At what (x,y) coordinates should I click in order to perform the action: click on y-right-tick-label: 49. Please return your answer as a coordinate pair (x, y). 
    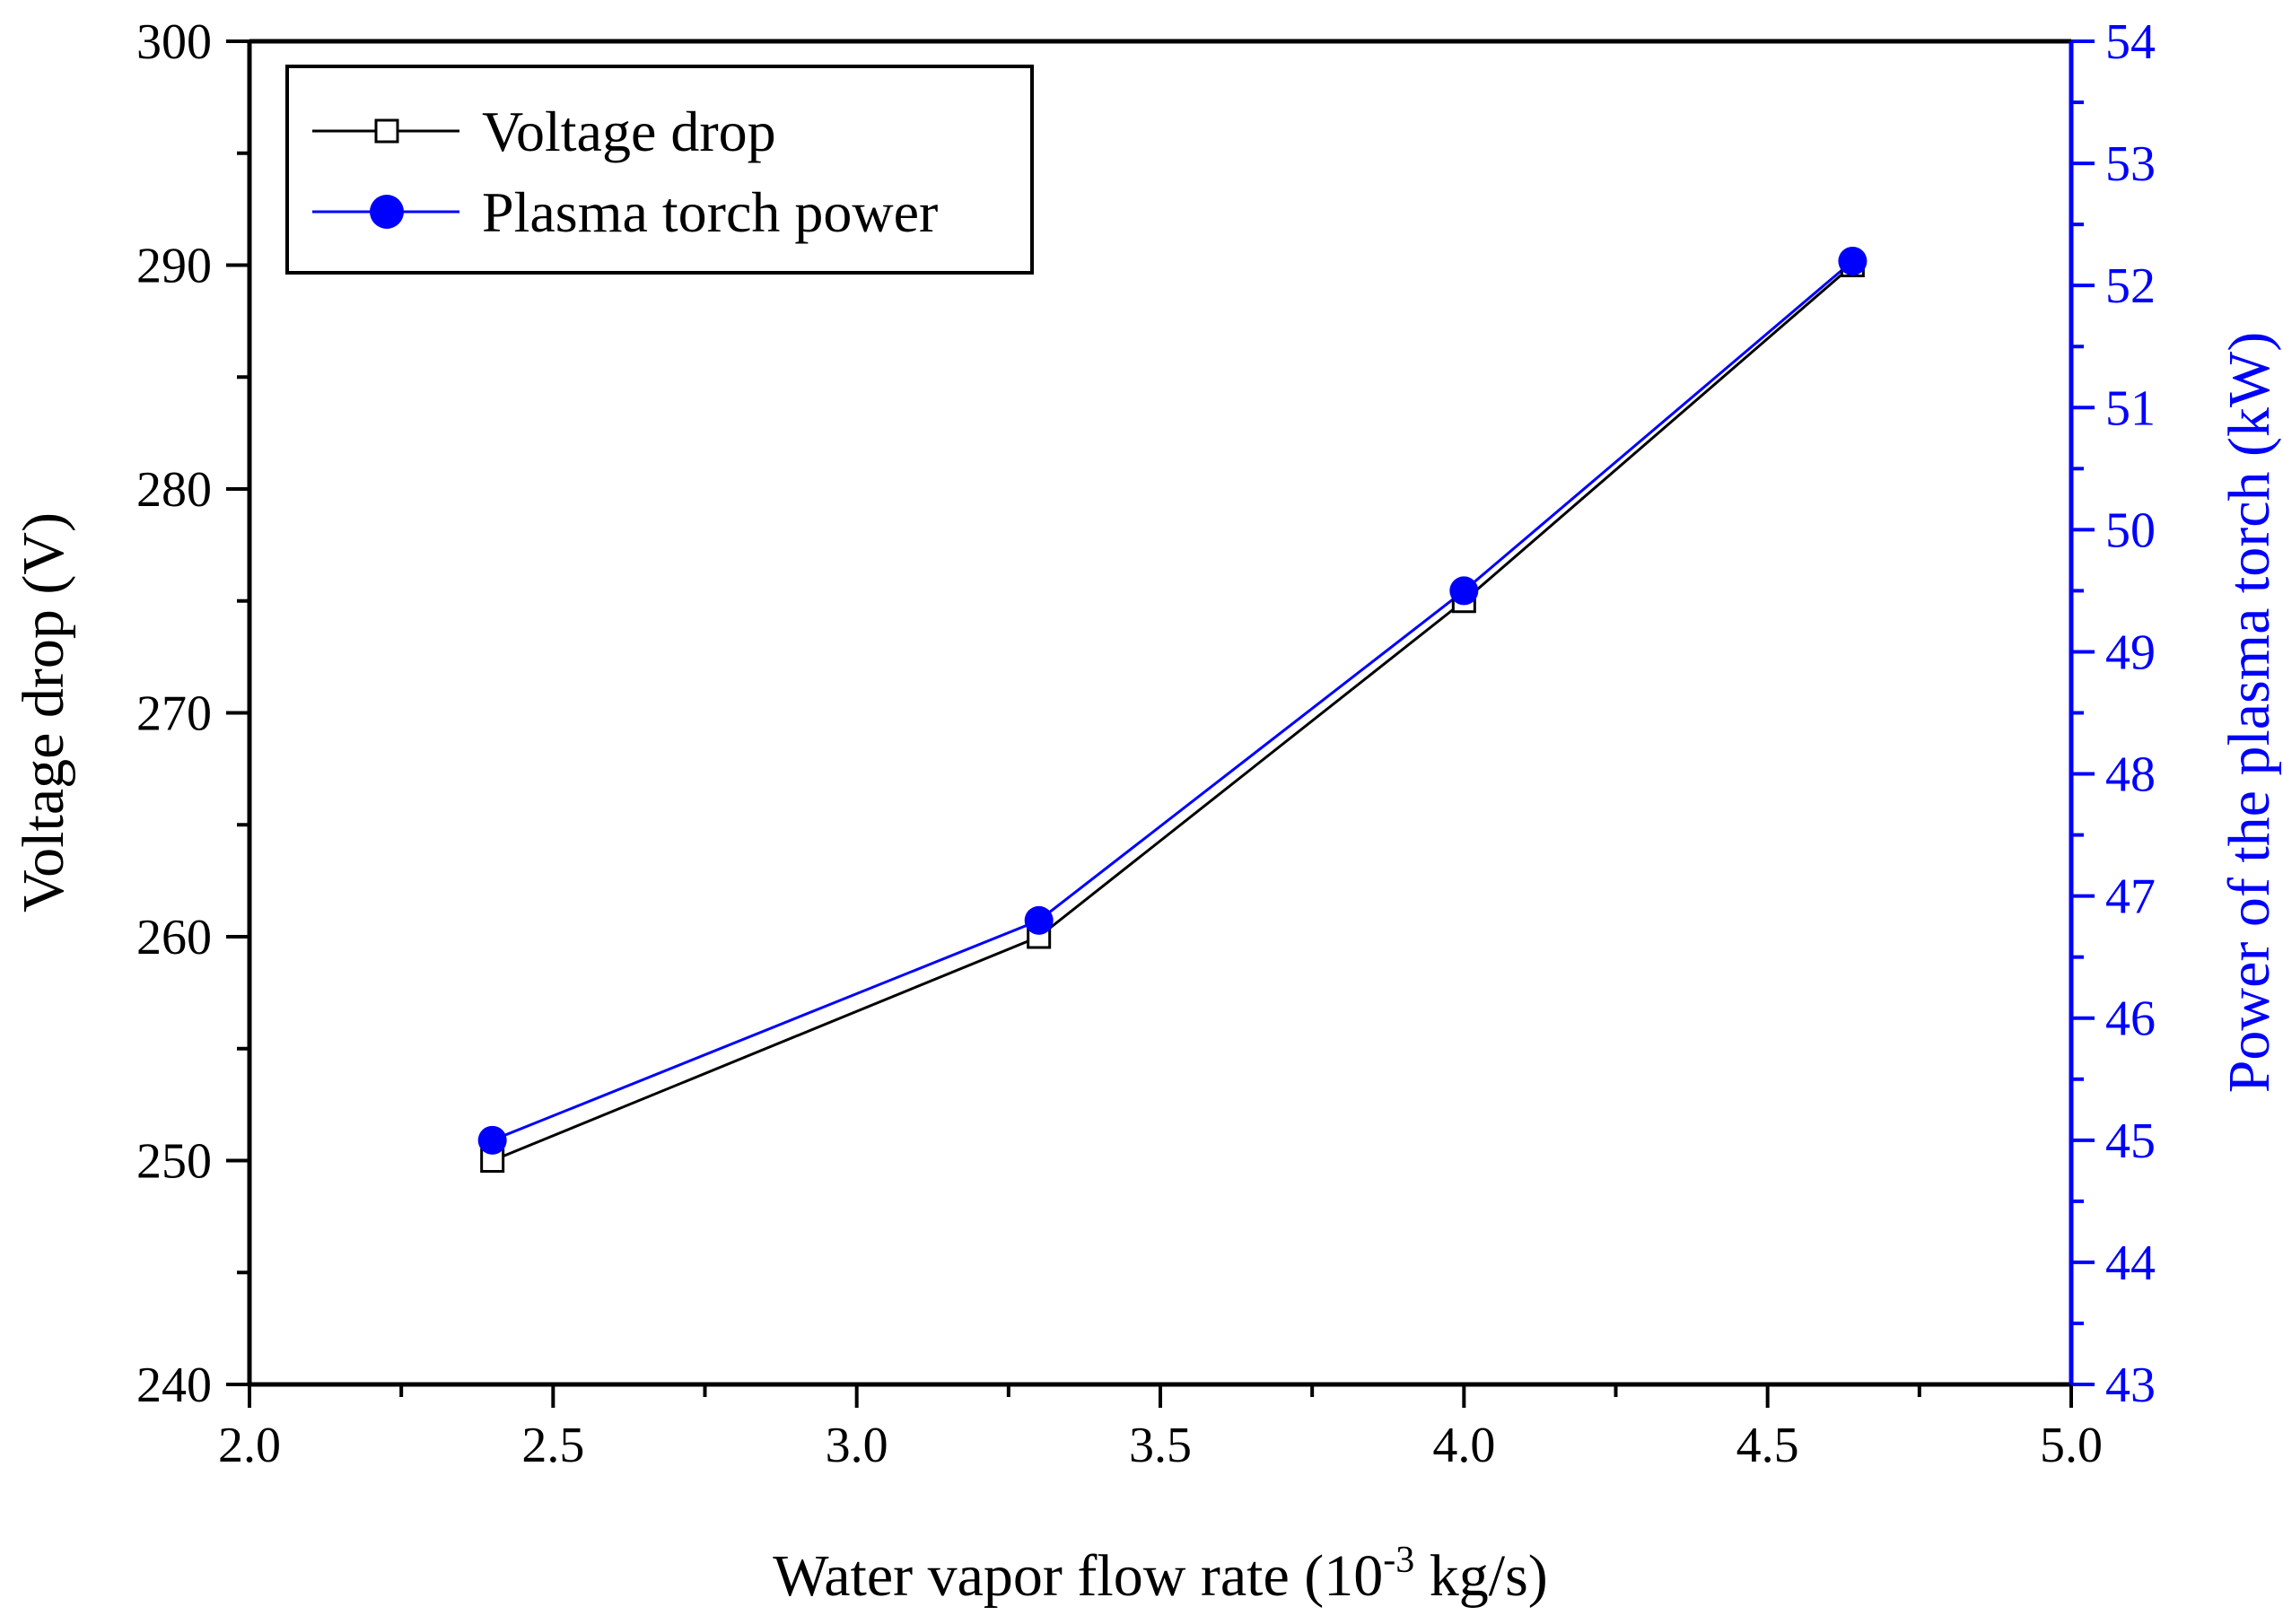
    Looking at the image, I should click on (2130, 652).